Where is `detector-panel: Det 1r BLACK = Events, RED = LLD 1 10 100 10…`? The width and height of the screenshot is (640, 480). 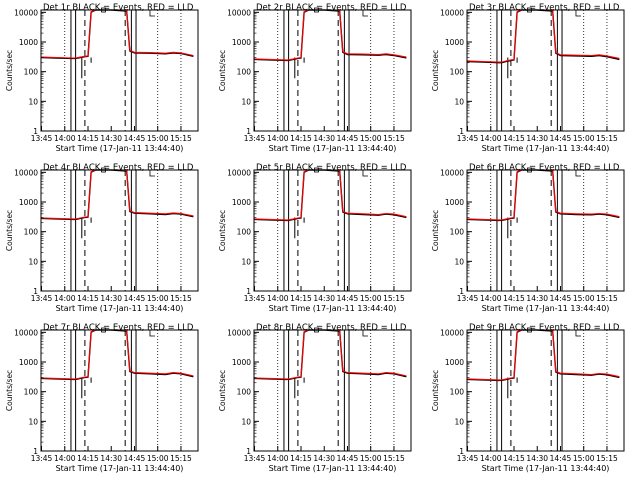
detector-panel: Det 1r BLACK = Events, RED = LLD 1 10 100 10… is located at coordinates (102, 78).